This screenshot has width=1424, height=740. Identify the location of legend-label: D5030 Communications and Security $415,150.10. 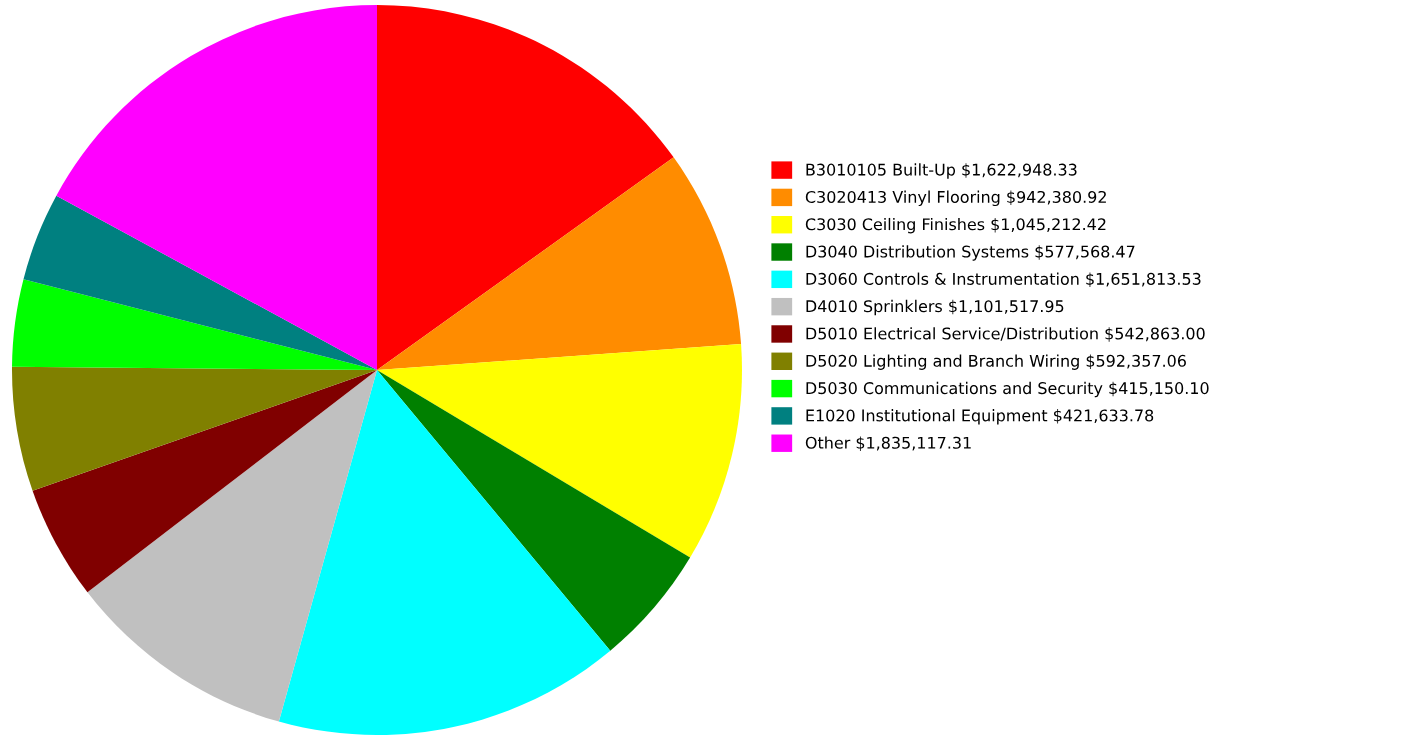
(1007, 389).